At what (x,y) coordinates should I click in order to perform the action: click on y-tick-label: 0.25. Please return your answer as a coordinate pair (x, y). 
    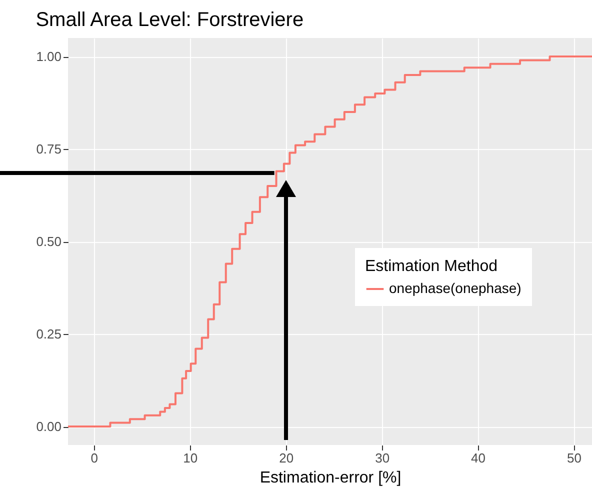
    Looking at the image, I should click on (49, 334).